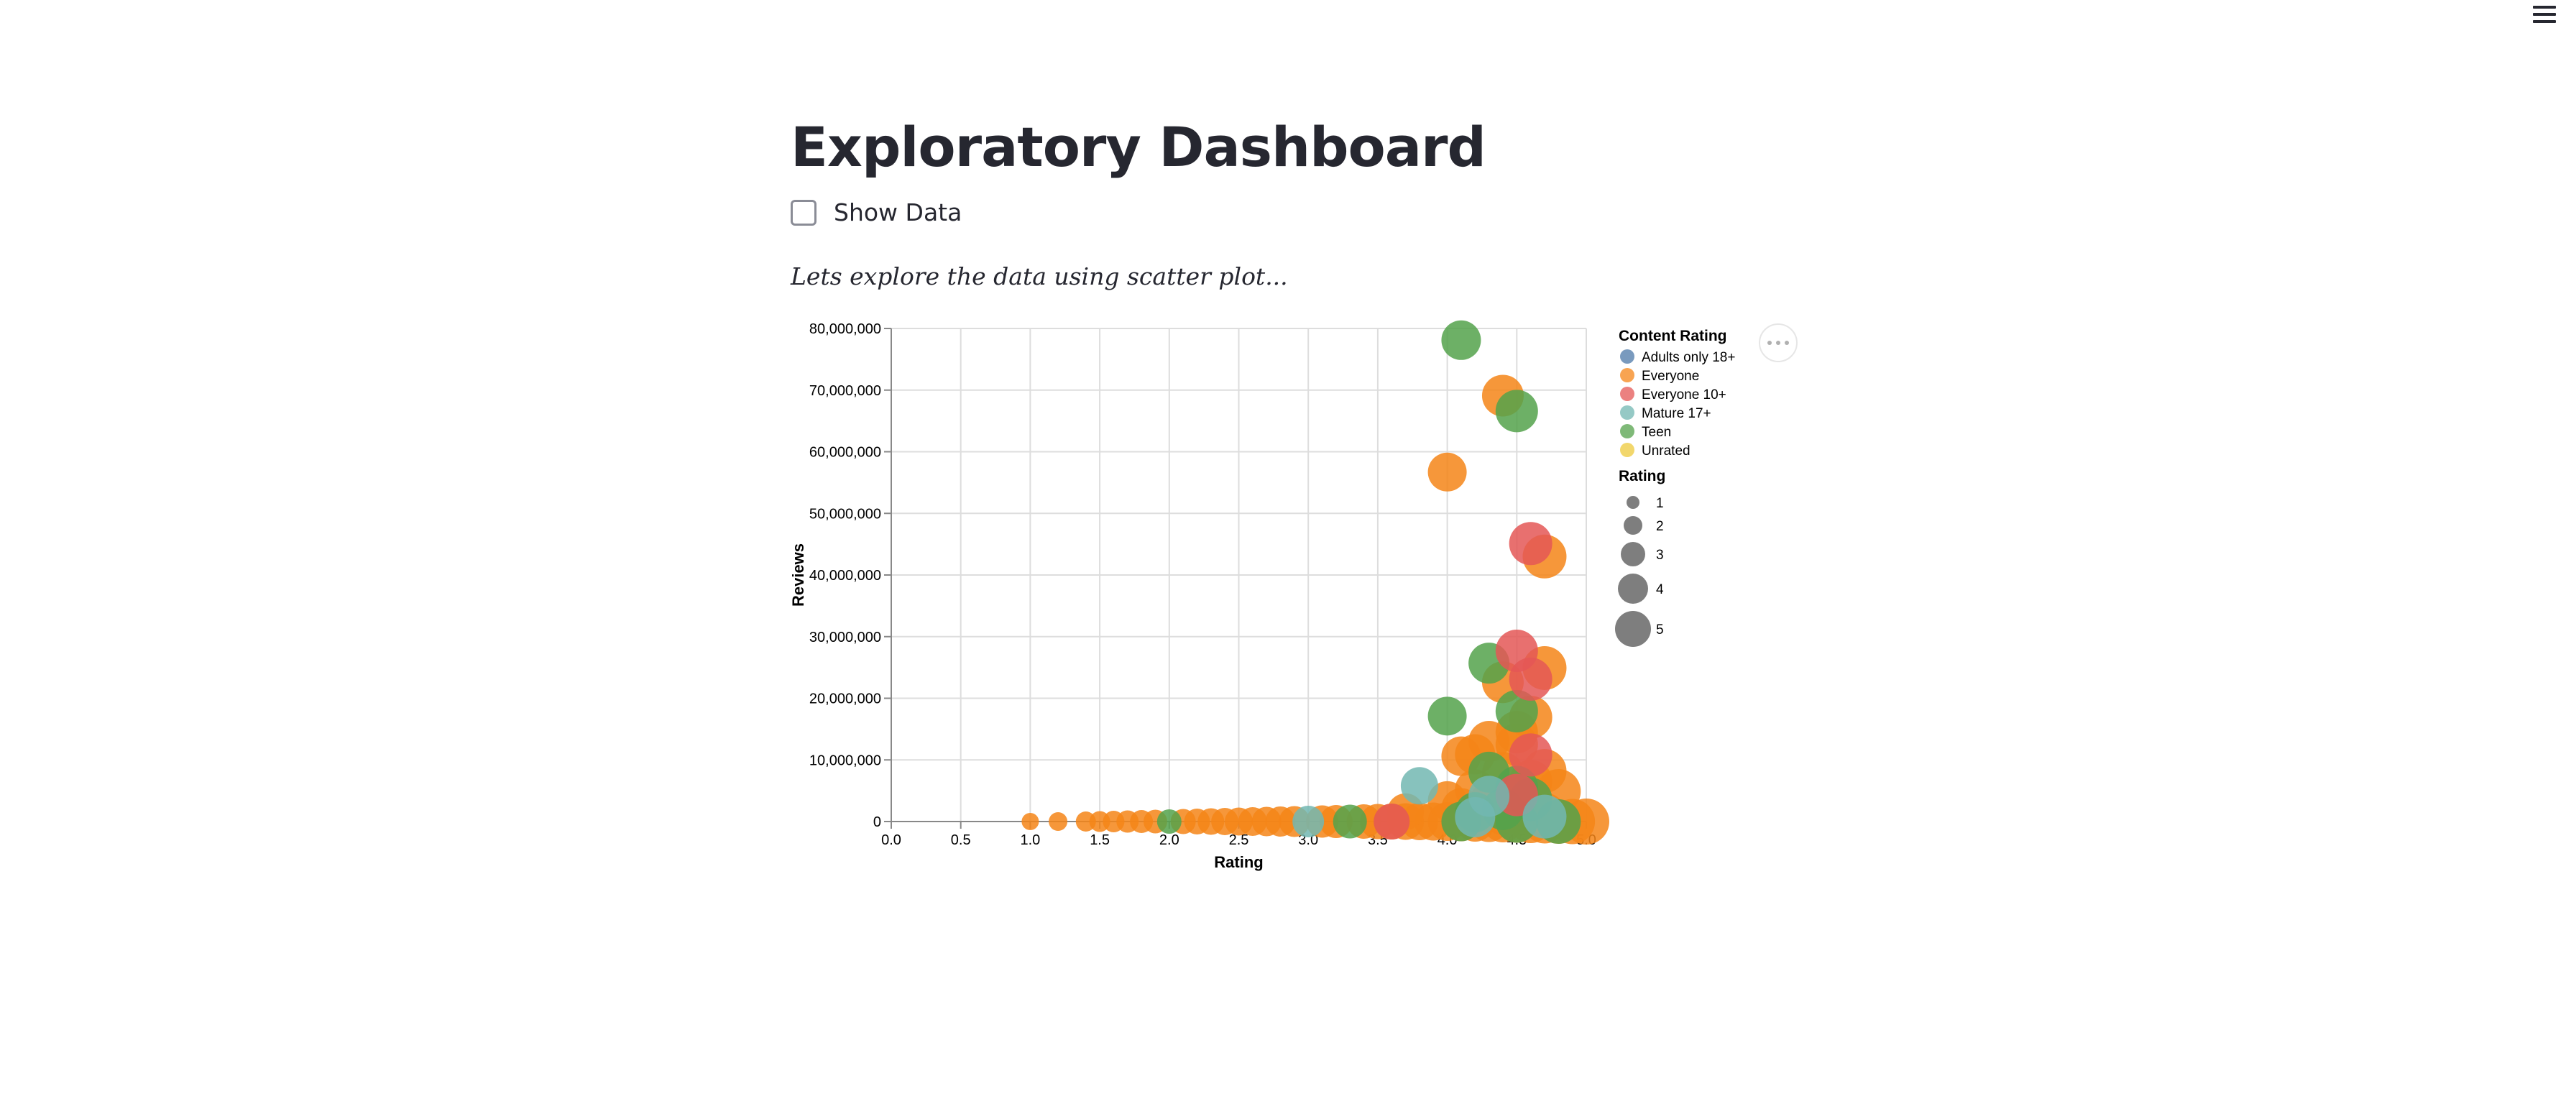  Describe the element at coordinates (1778, 342) in the screenshot. I see `more-horizontal-icon` at that location.